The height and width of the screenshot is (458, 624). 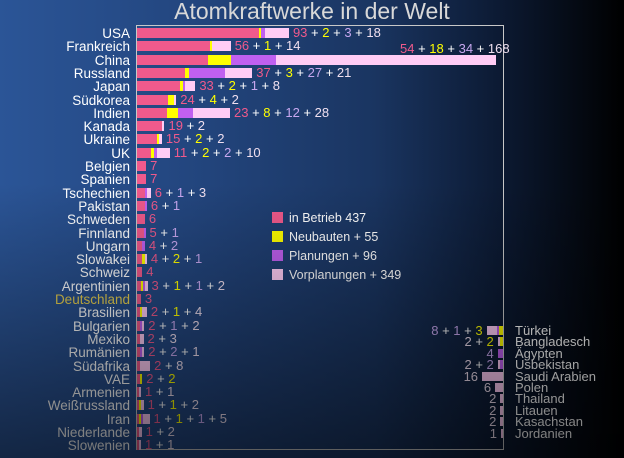 I want to click on country-label: Südkorea, so click(x=101, y=100).